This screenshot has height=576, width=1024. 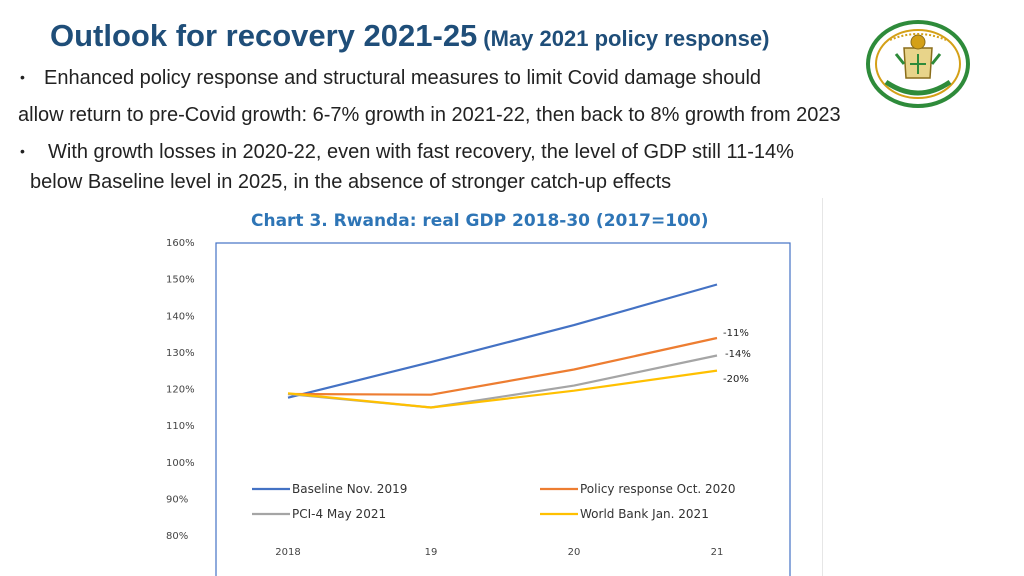 I want to click on legend-label: PCI-4 May 2021, so click(x=339, y=514).